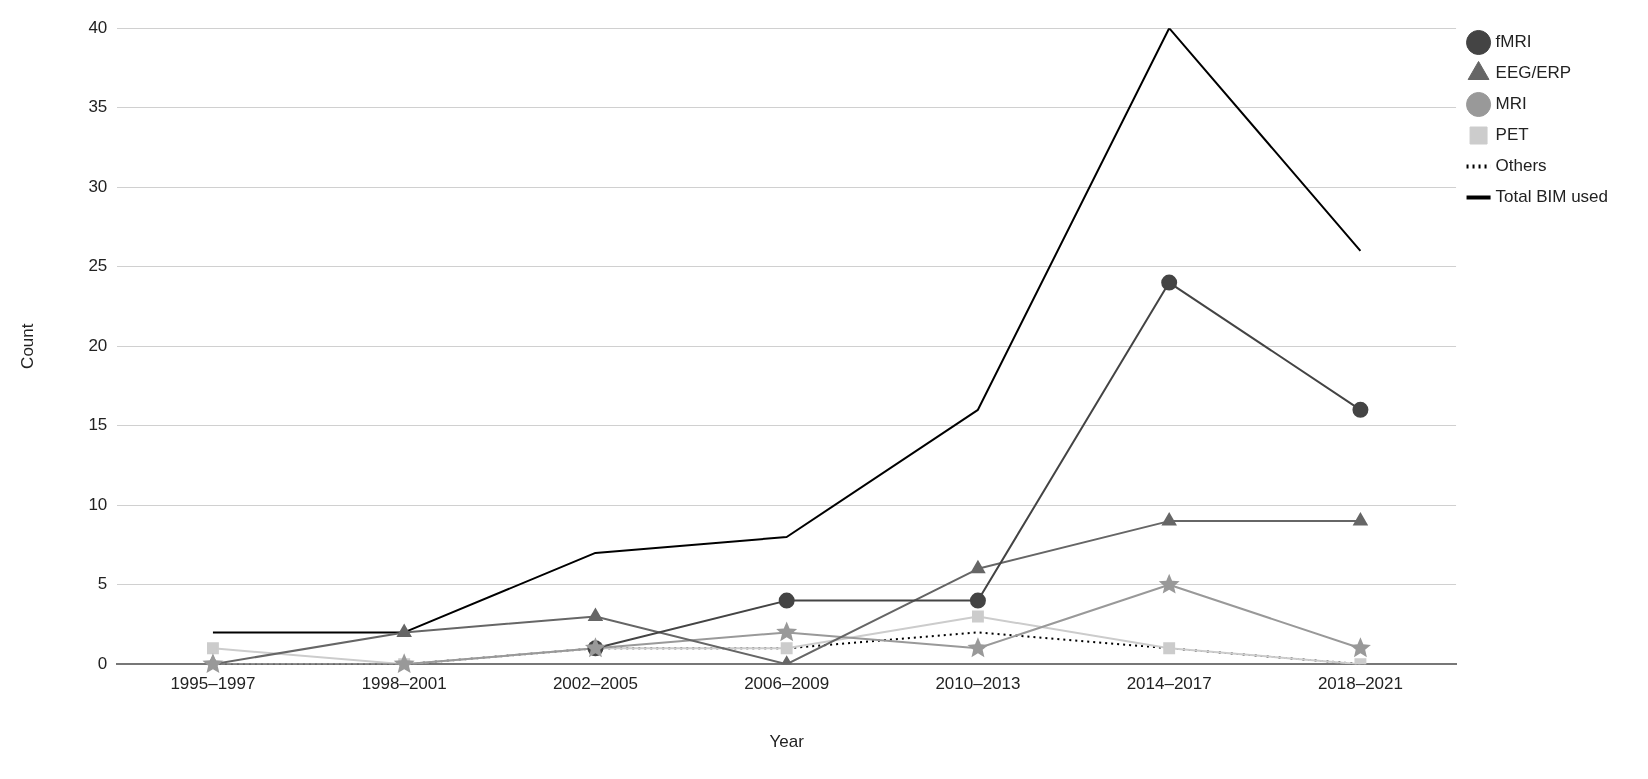 The height and width of the screenshot is (779, 1648). Describe the element at coordinates (978, 684) in the screenshot. I see `x-tick-label: 2010–2013` at that location.